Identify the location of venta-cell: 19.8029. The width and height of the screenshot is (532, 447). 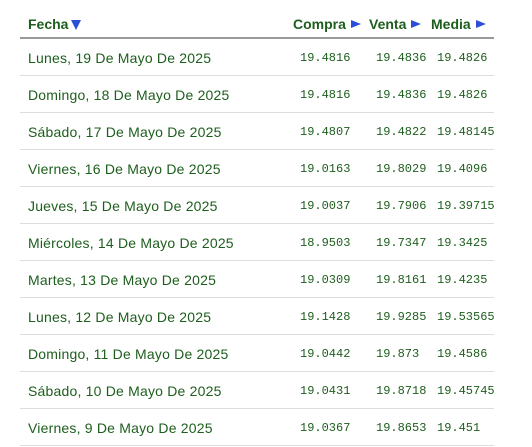
(401, 169).